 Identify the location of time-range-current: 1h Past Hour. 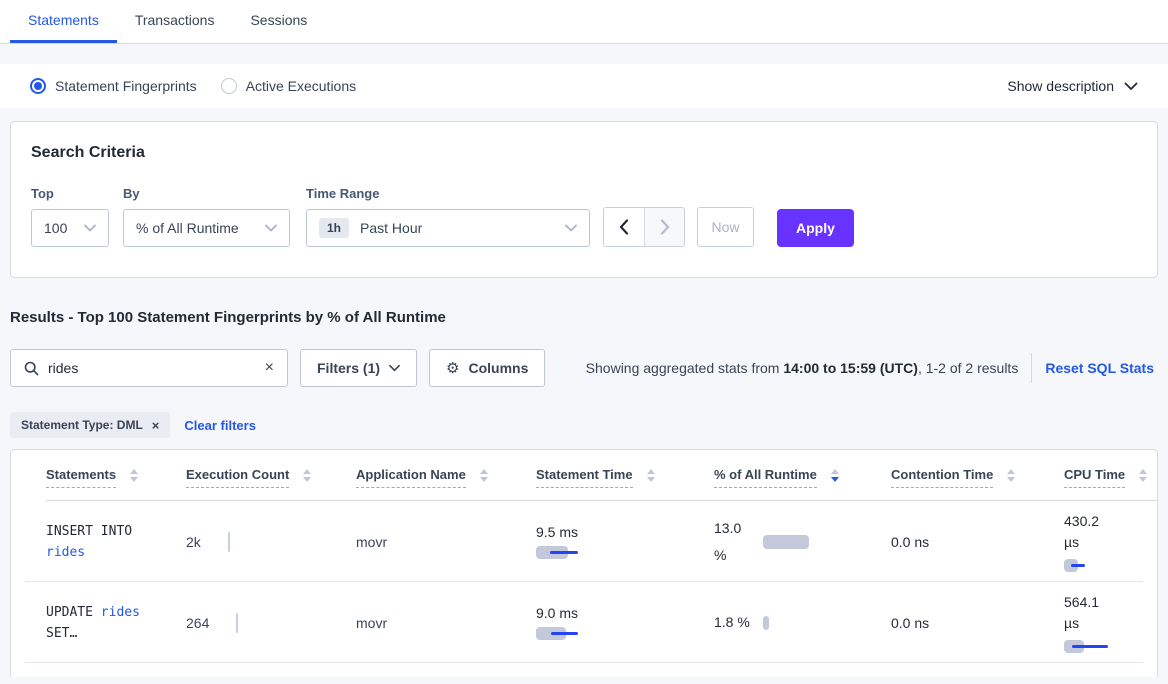
(370, 228).